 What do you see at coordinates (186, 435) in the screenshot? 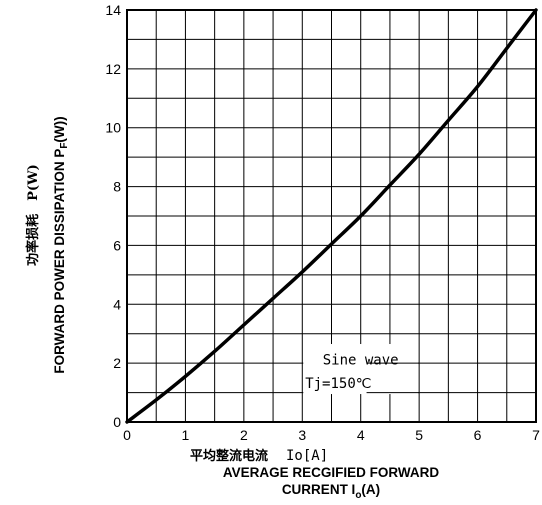
I see `x-tick-label: 1` at bounding box center [186, 435].